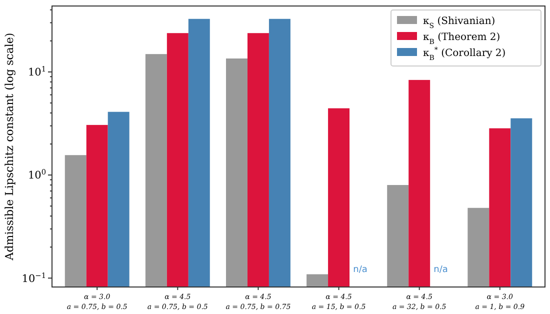 The image size is (550, 314). What do you see at coordinates (459, 23) in the screenshot?
I see `legend-label: κ$_{S}$ (Shivanian)` at bounding box center [459, 23].